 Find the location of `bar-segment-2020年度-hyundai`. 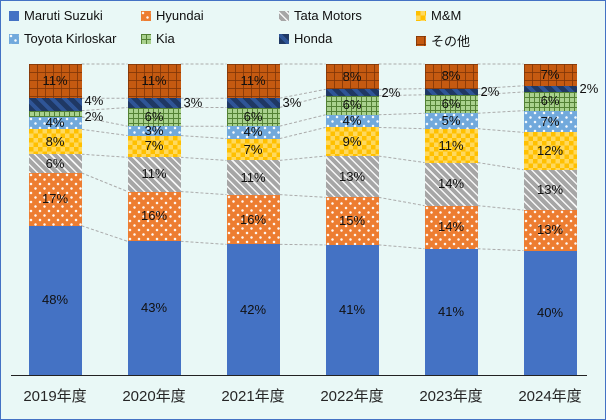

bar-segment-2020年度-hyundai is located at coordinates (154, 216).